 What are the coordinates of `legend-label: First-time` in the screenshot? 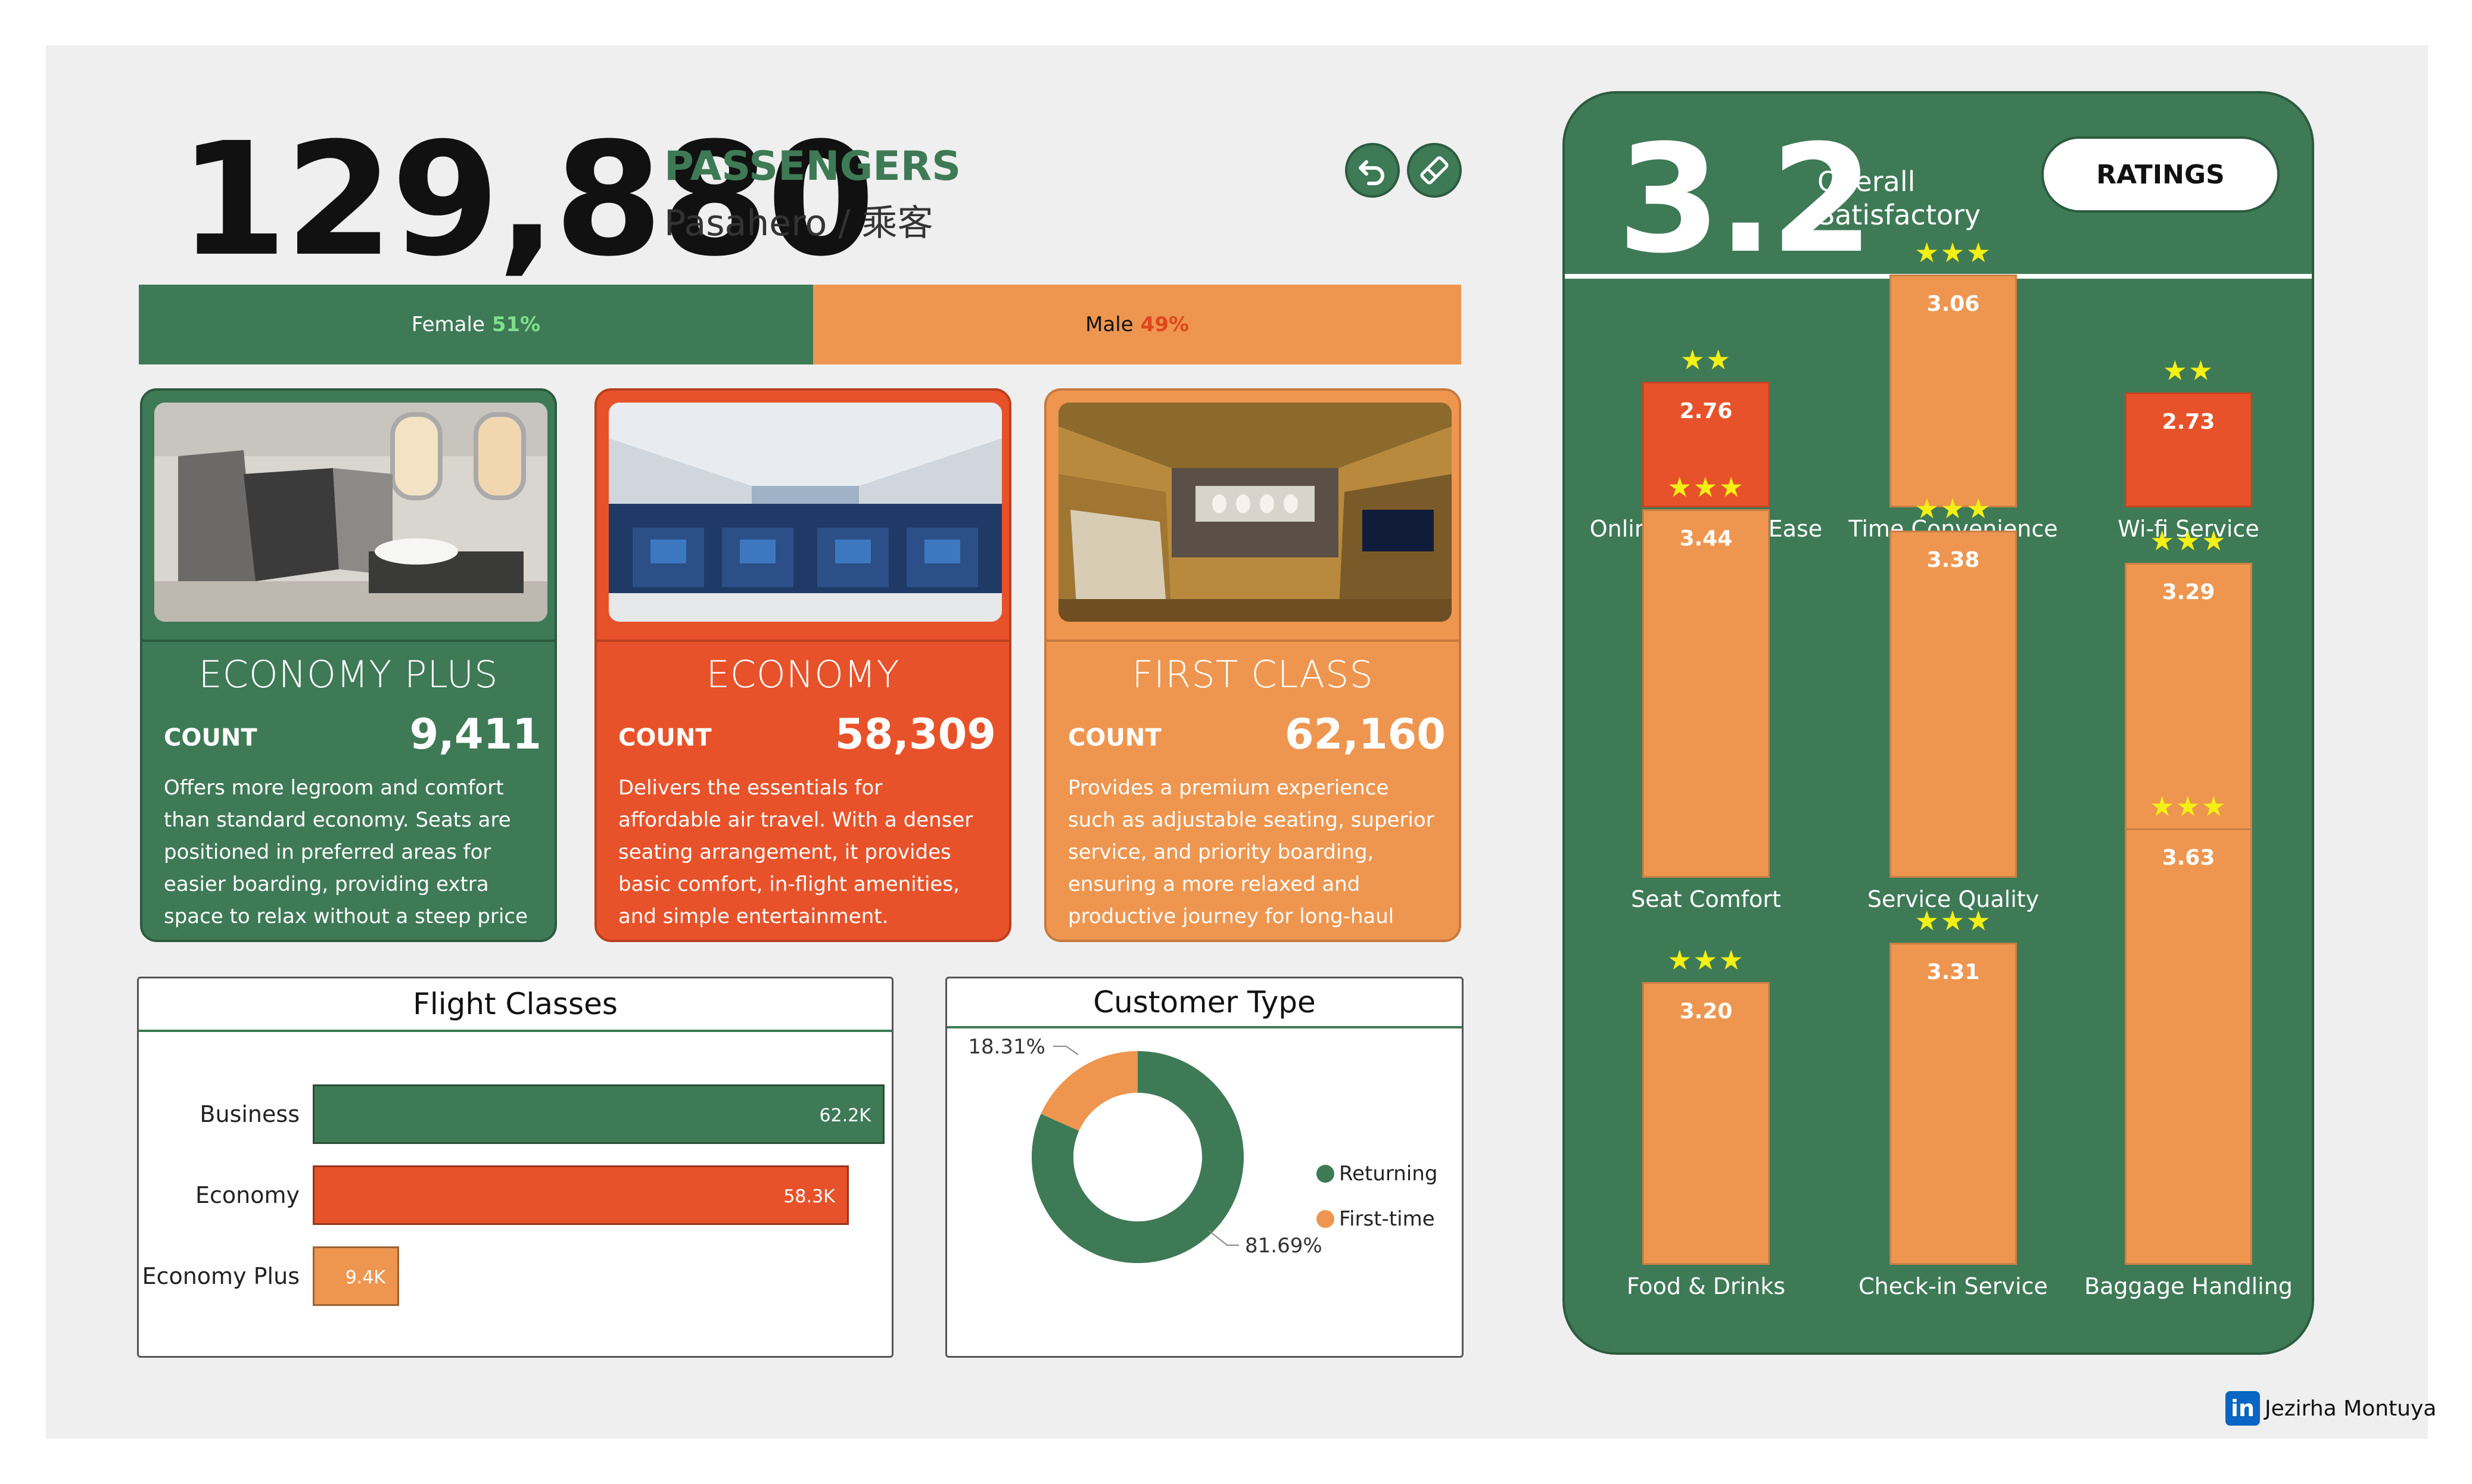 It's located at (1387, 1219).